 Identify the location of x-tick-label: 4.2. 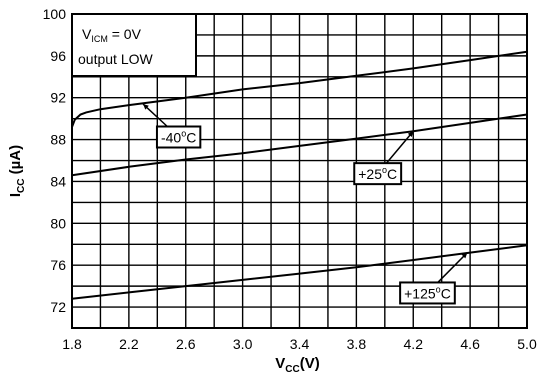
(414, 344).